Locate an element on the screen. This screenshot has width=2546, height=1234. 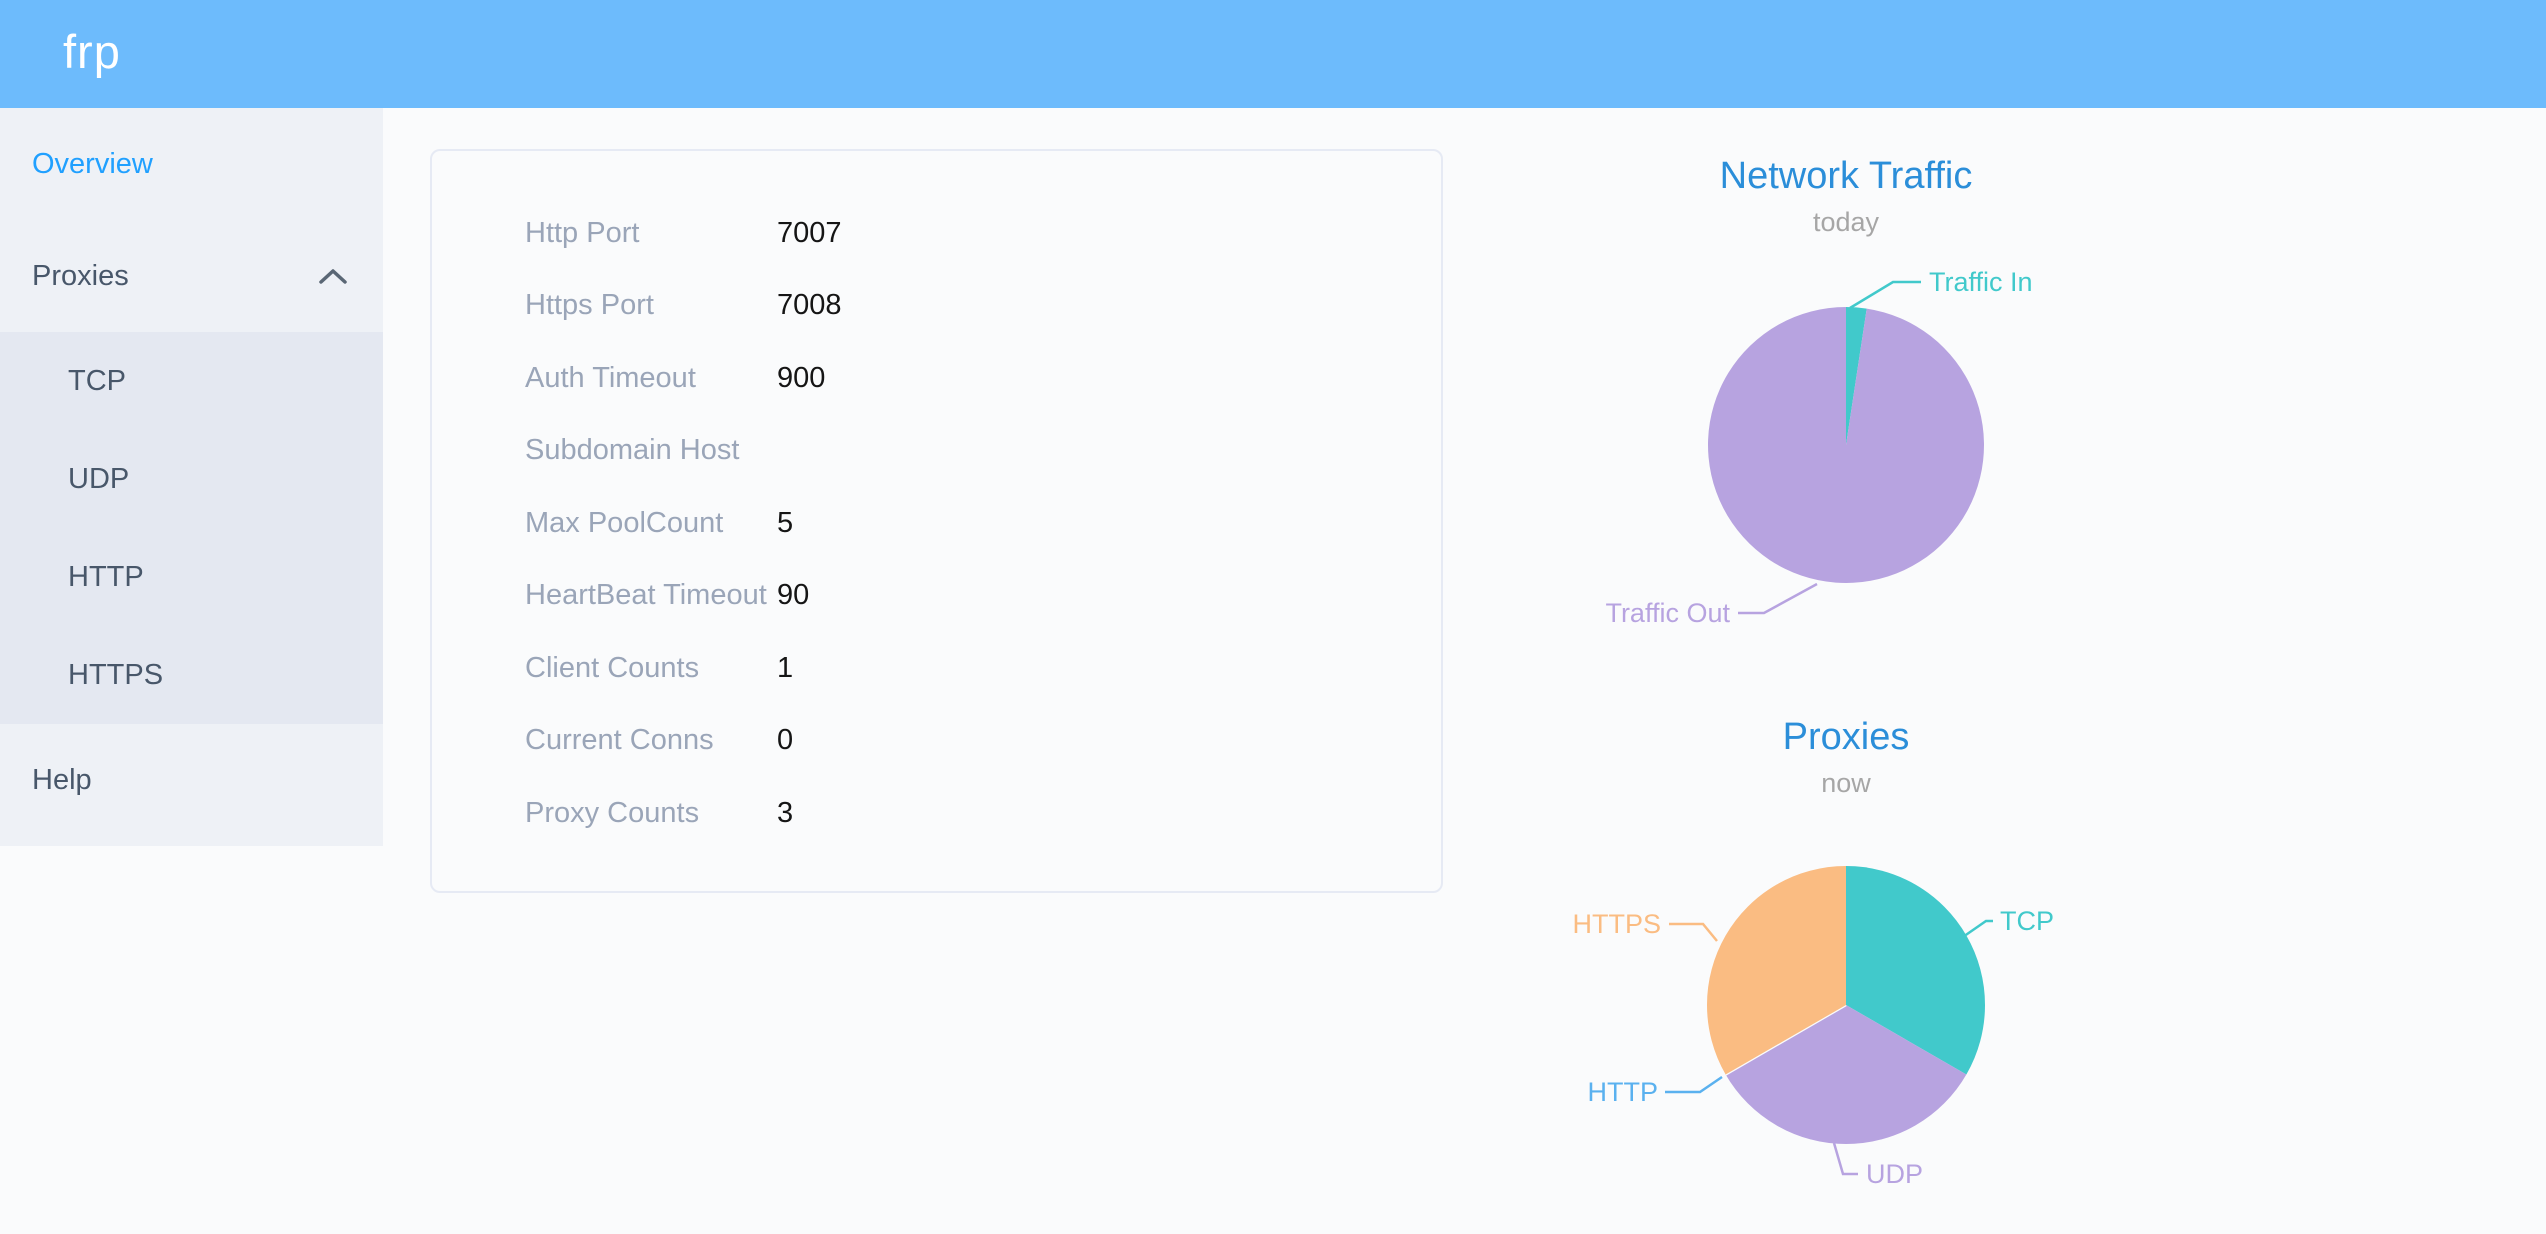
network-traffic-label-traffic-in: Traffic In is located at coordinates (1981, 282).